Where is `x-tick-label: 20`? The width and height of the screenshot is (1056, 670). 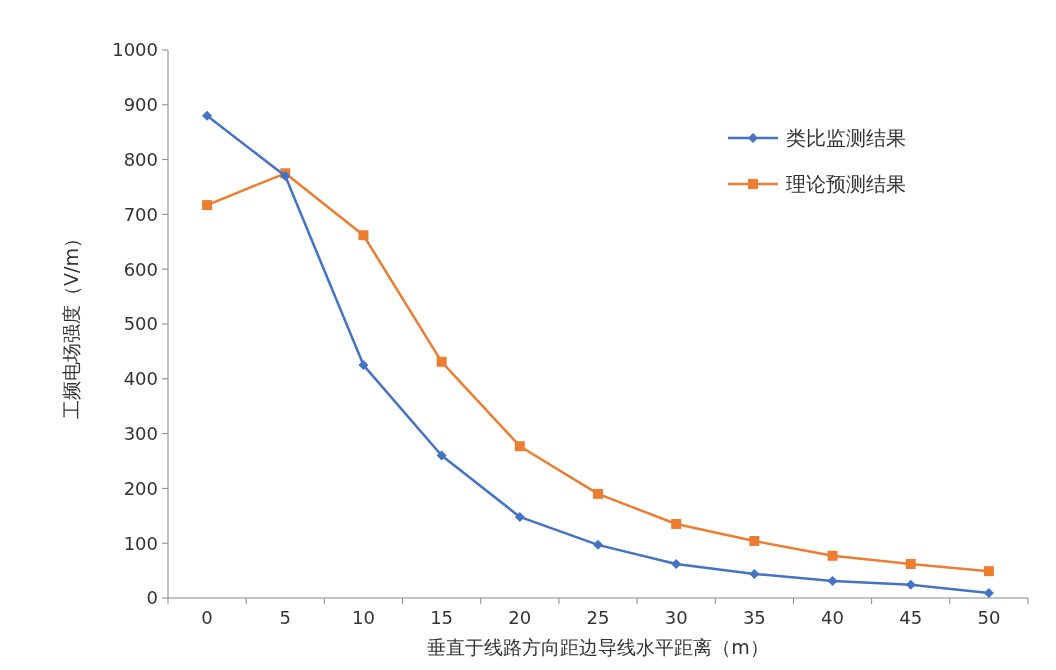
x-tick-label: 20 is located at coordinates (520, 617).